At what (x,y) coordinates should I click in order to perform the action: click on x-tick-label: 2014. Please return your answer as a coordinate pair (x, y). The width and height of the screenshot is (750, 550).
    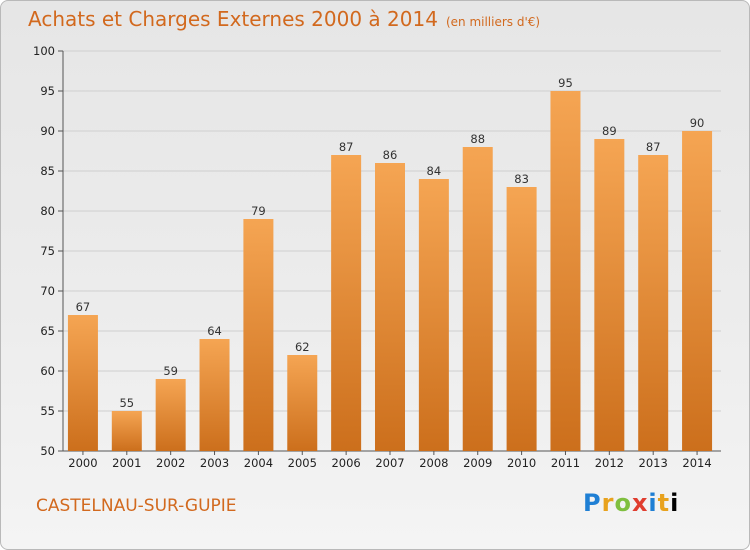
    Looking at the image, I should click on (696, 463).